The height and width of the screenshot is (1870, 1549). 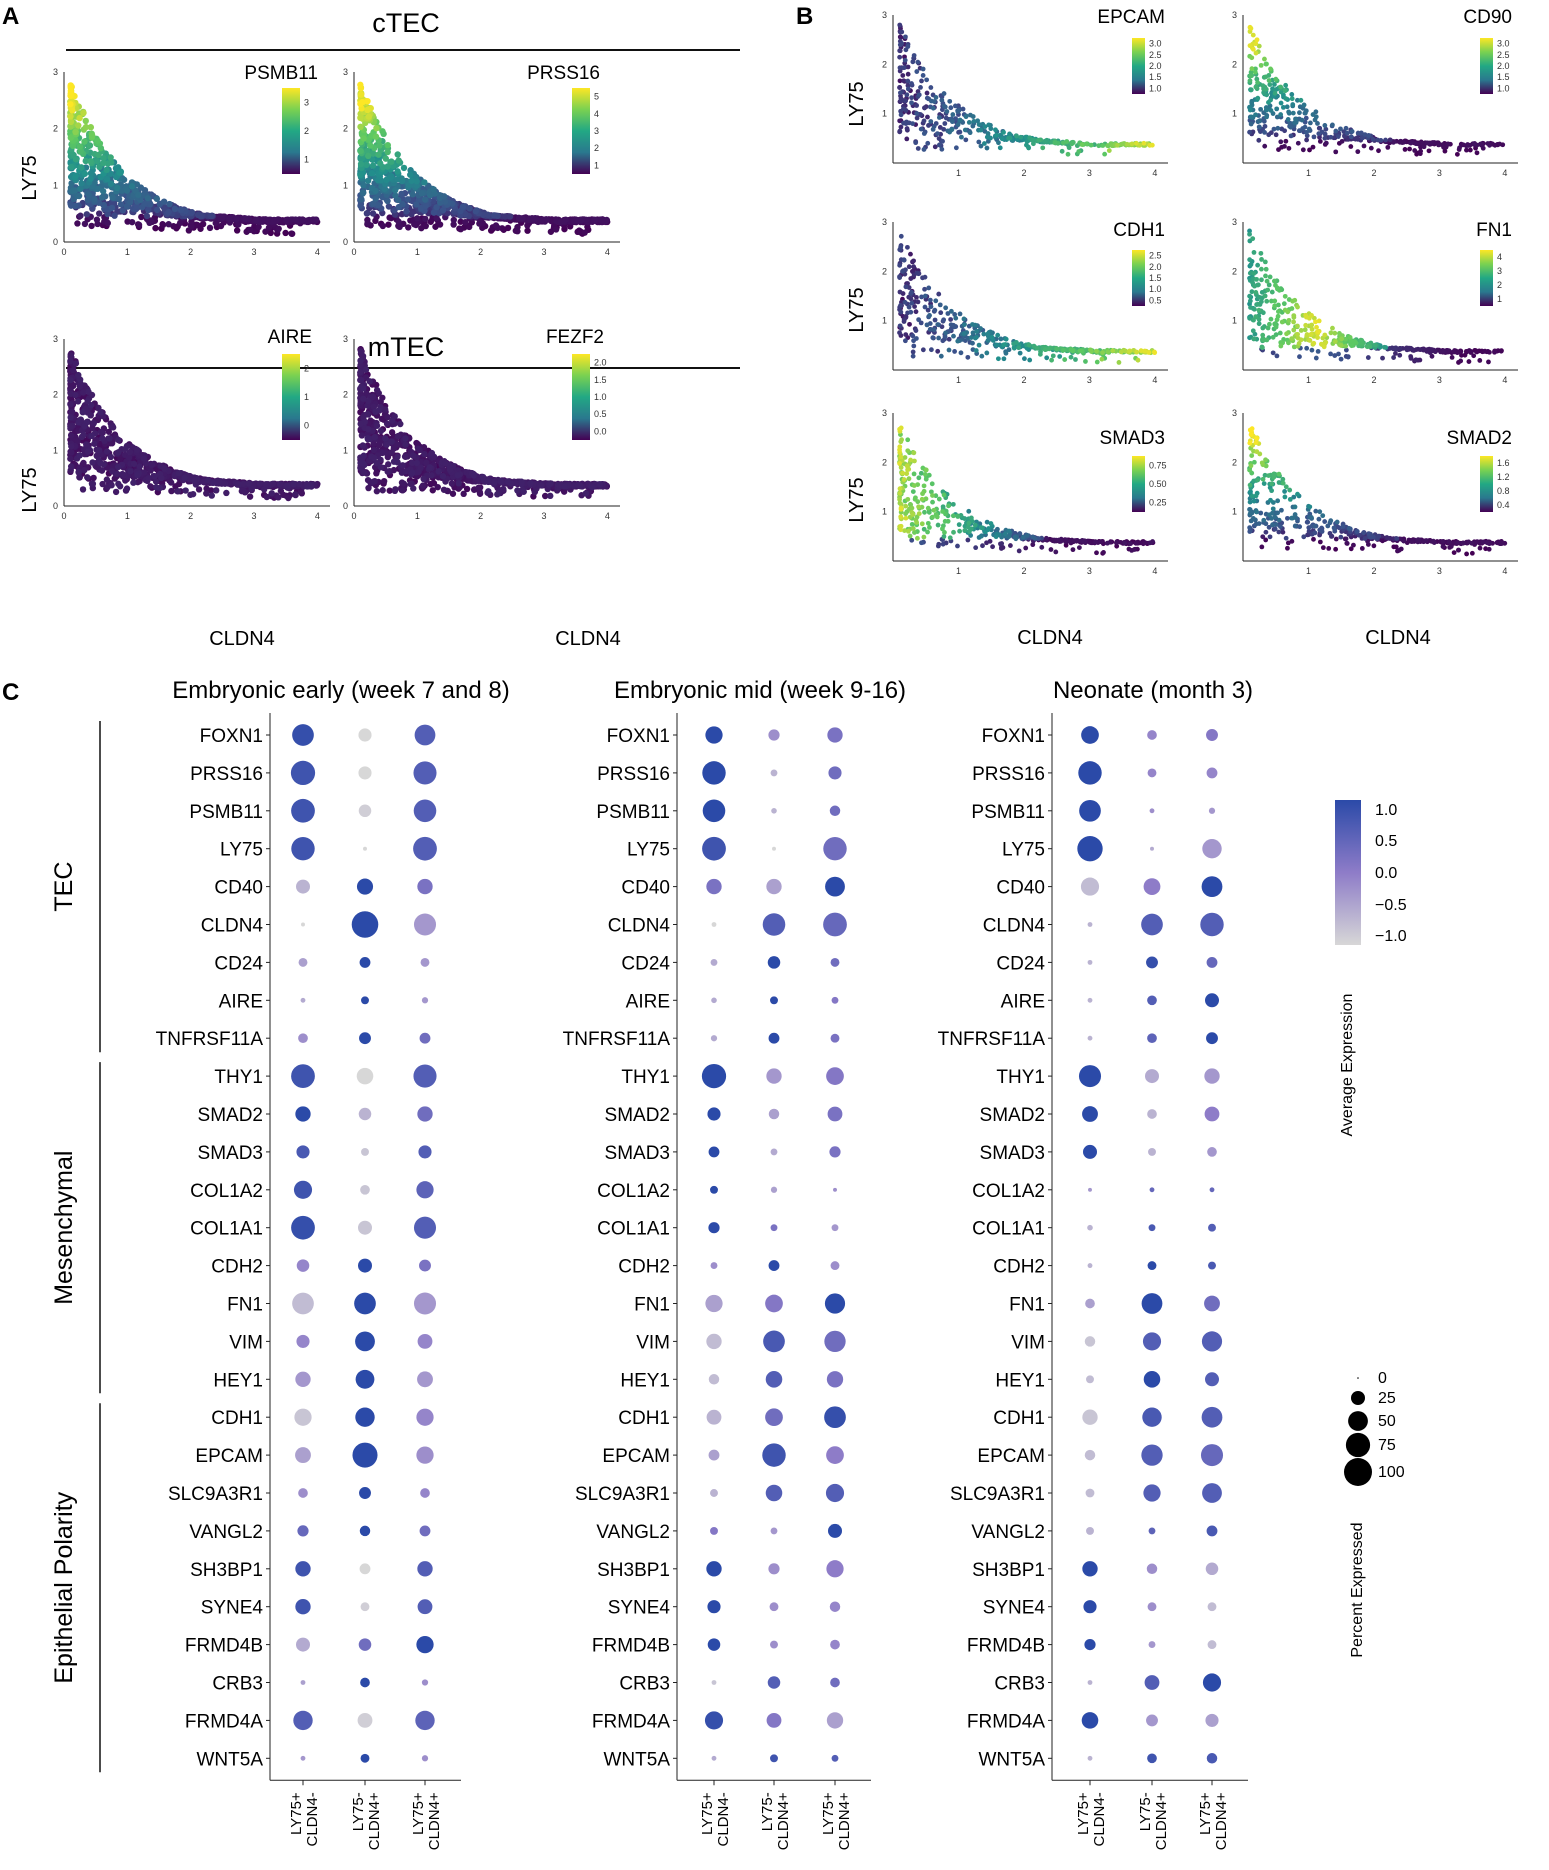 I want to click on x-tick-label: 3, so click(x=543, y=252).